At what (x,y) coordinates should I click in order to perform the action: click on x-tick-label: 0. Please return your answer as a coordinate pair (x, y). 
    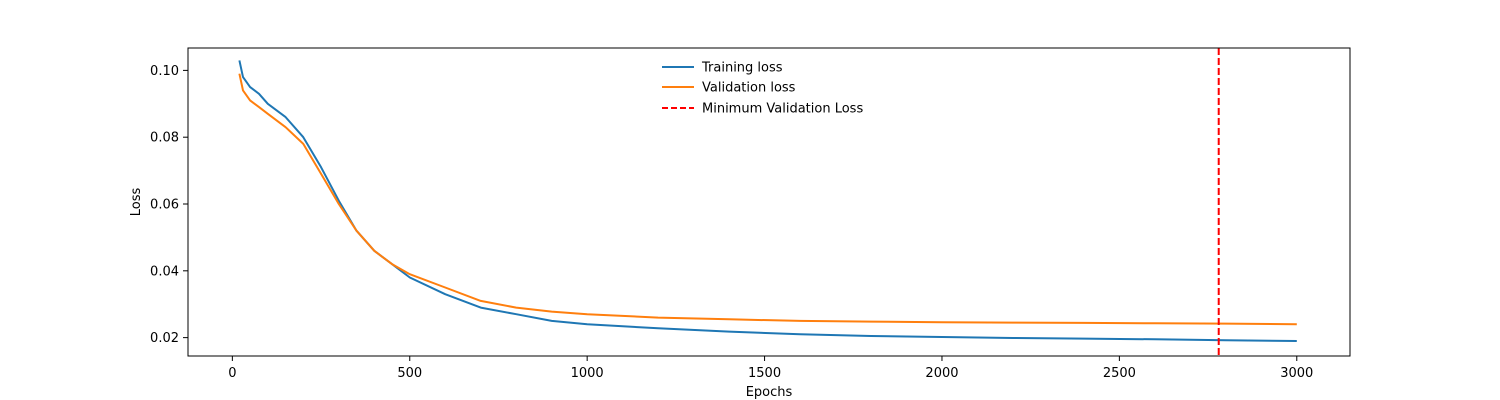
    Looking at the image, I should click on (232, 373).